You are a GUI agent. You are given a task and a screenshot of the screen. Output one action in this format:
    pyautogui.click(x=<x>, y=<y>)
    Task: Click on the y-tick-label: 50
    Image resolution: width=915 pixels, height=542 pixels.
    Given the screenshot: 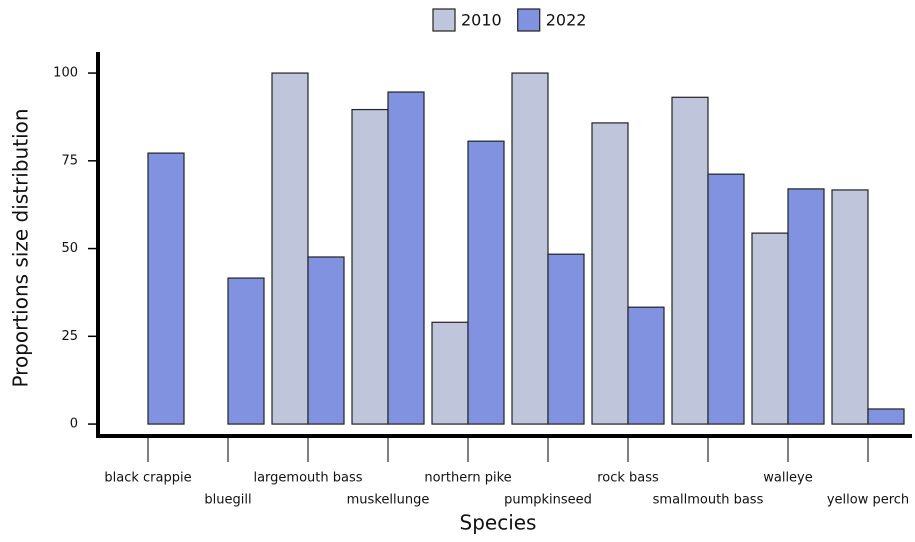 What is the action you would take?
    pyautogui.click(x=69, y=248)
    